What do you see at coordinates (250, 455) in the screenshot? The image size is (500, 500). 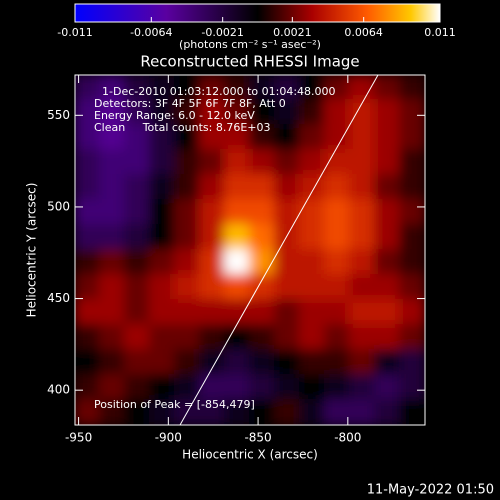 I see `x-axis-label: Heliocentric X (arcsec)` at bounding box center [250, 455].